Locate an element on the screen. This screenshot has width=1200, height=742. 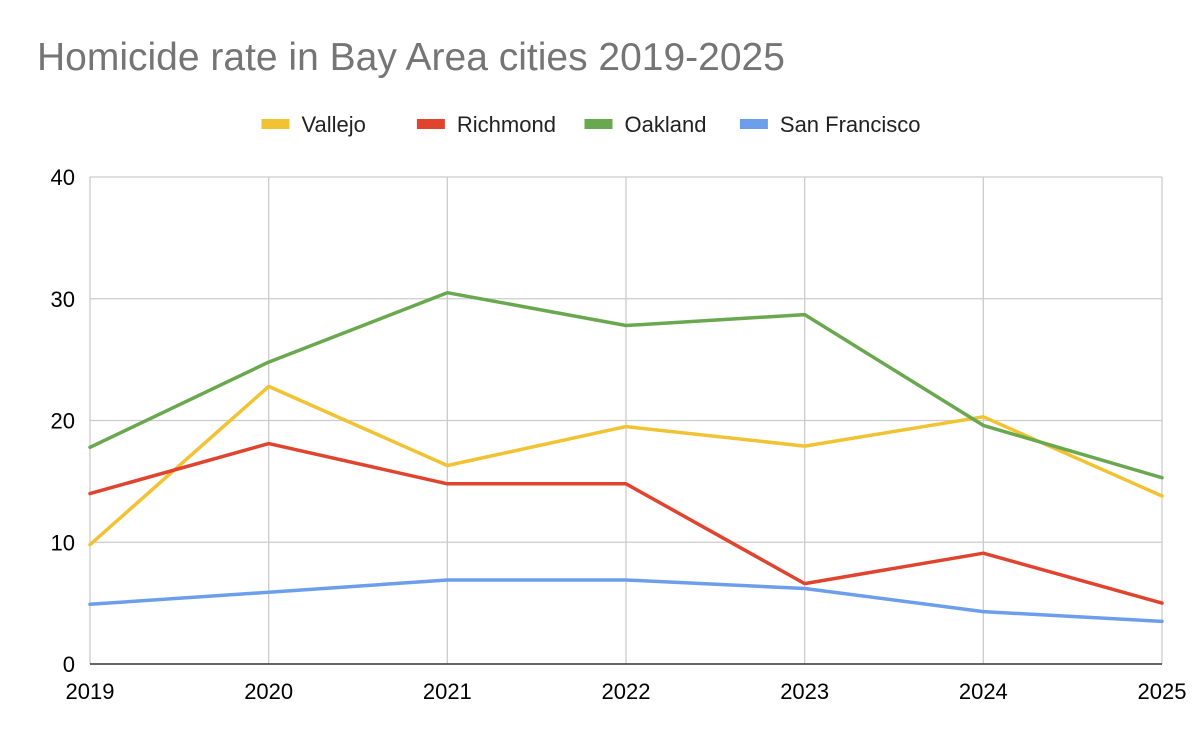
legend-swatch-vallejo is located at coordinates (275, 124).